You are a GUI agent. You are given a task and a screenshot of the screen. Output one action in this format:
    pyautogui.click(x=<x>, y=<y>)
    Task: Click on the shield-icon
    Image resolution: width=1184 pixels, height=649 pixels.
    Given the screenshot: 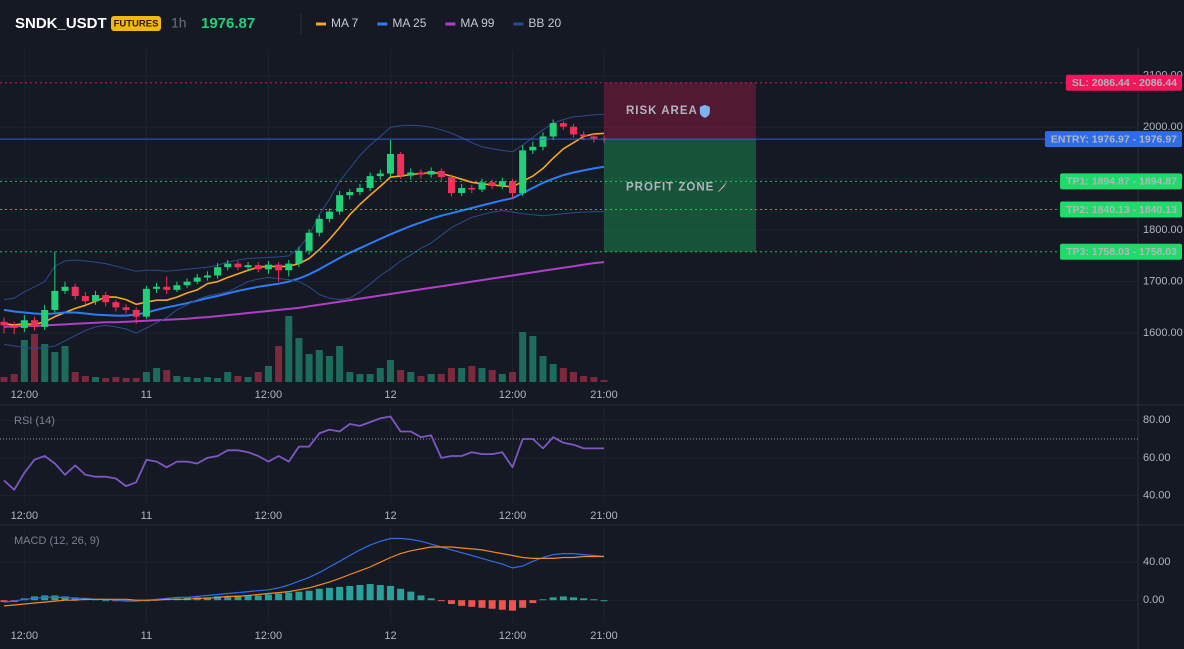 What is the action you would take?
    pyautogui.click(x=704, y=111)
    